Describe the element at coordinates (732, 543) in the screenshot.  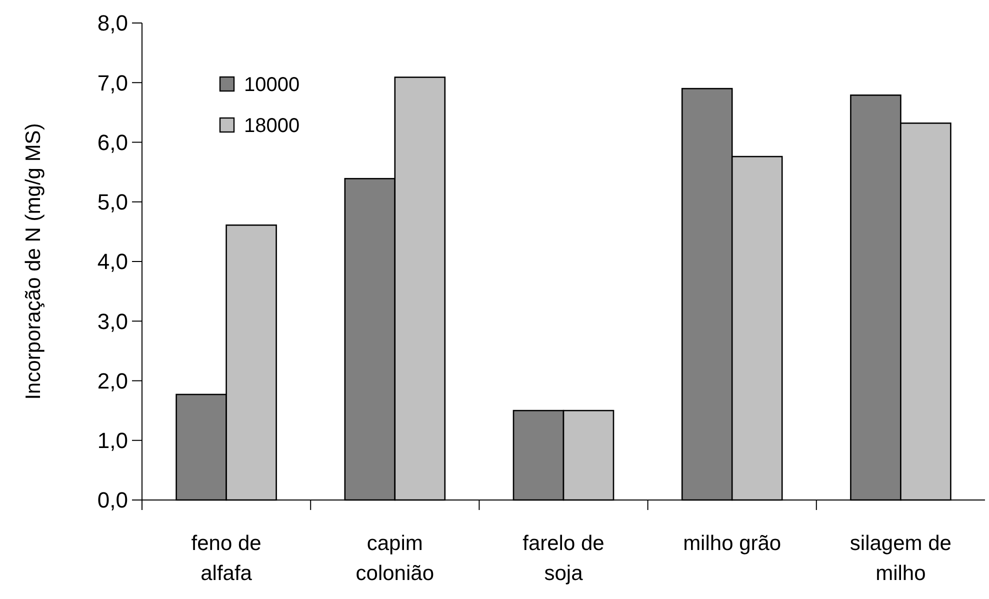
I see `x-tick-label: milho grão` at that location.